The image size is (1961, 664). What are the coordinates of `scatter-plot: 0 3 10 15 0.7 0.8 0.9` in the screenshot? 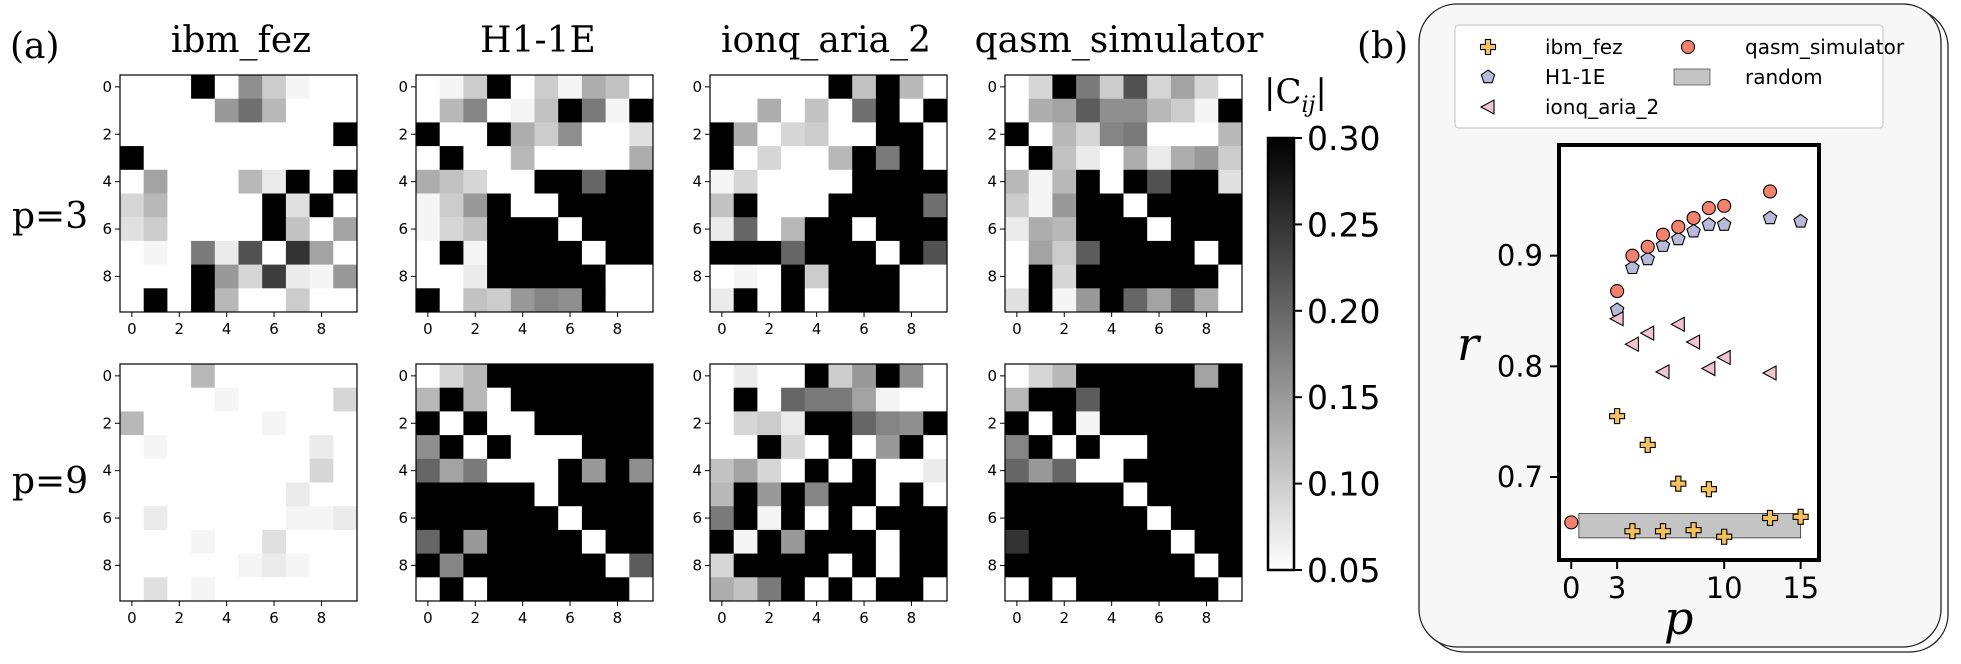 It's located at (1659, 374).